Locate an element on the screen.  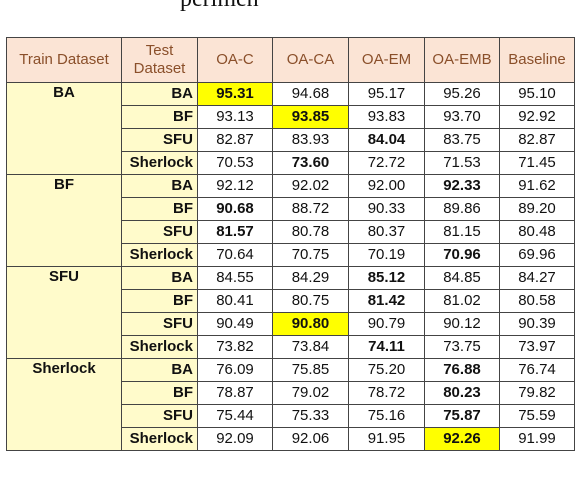
value-cell: 90.49 is located at coordinates (235, 324).